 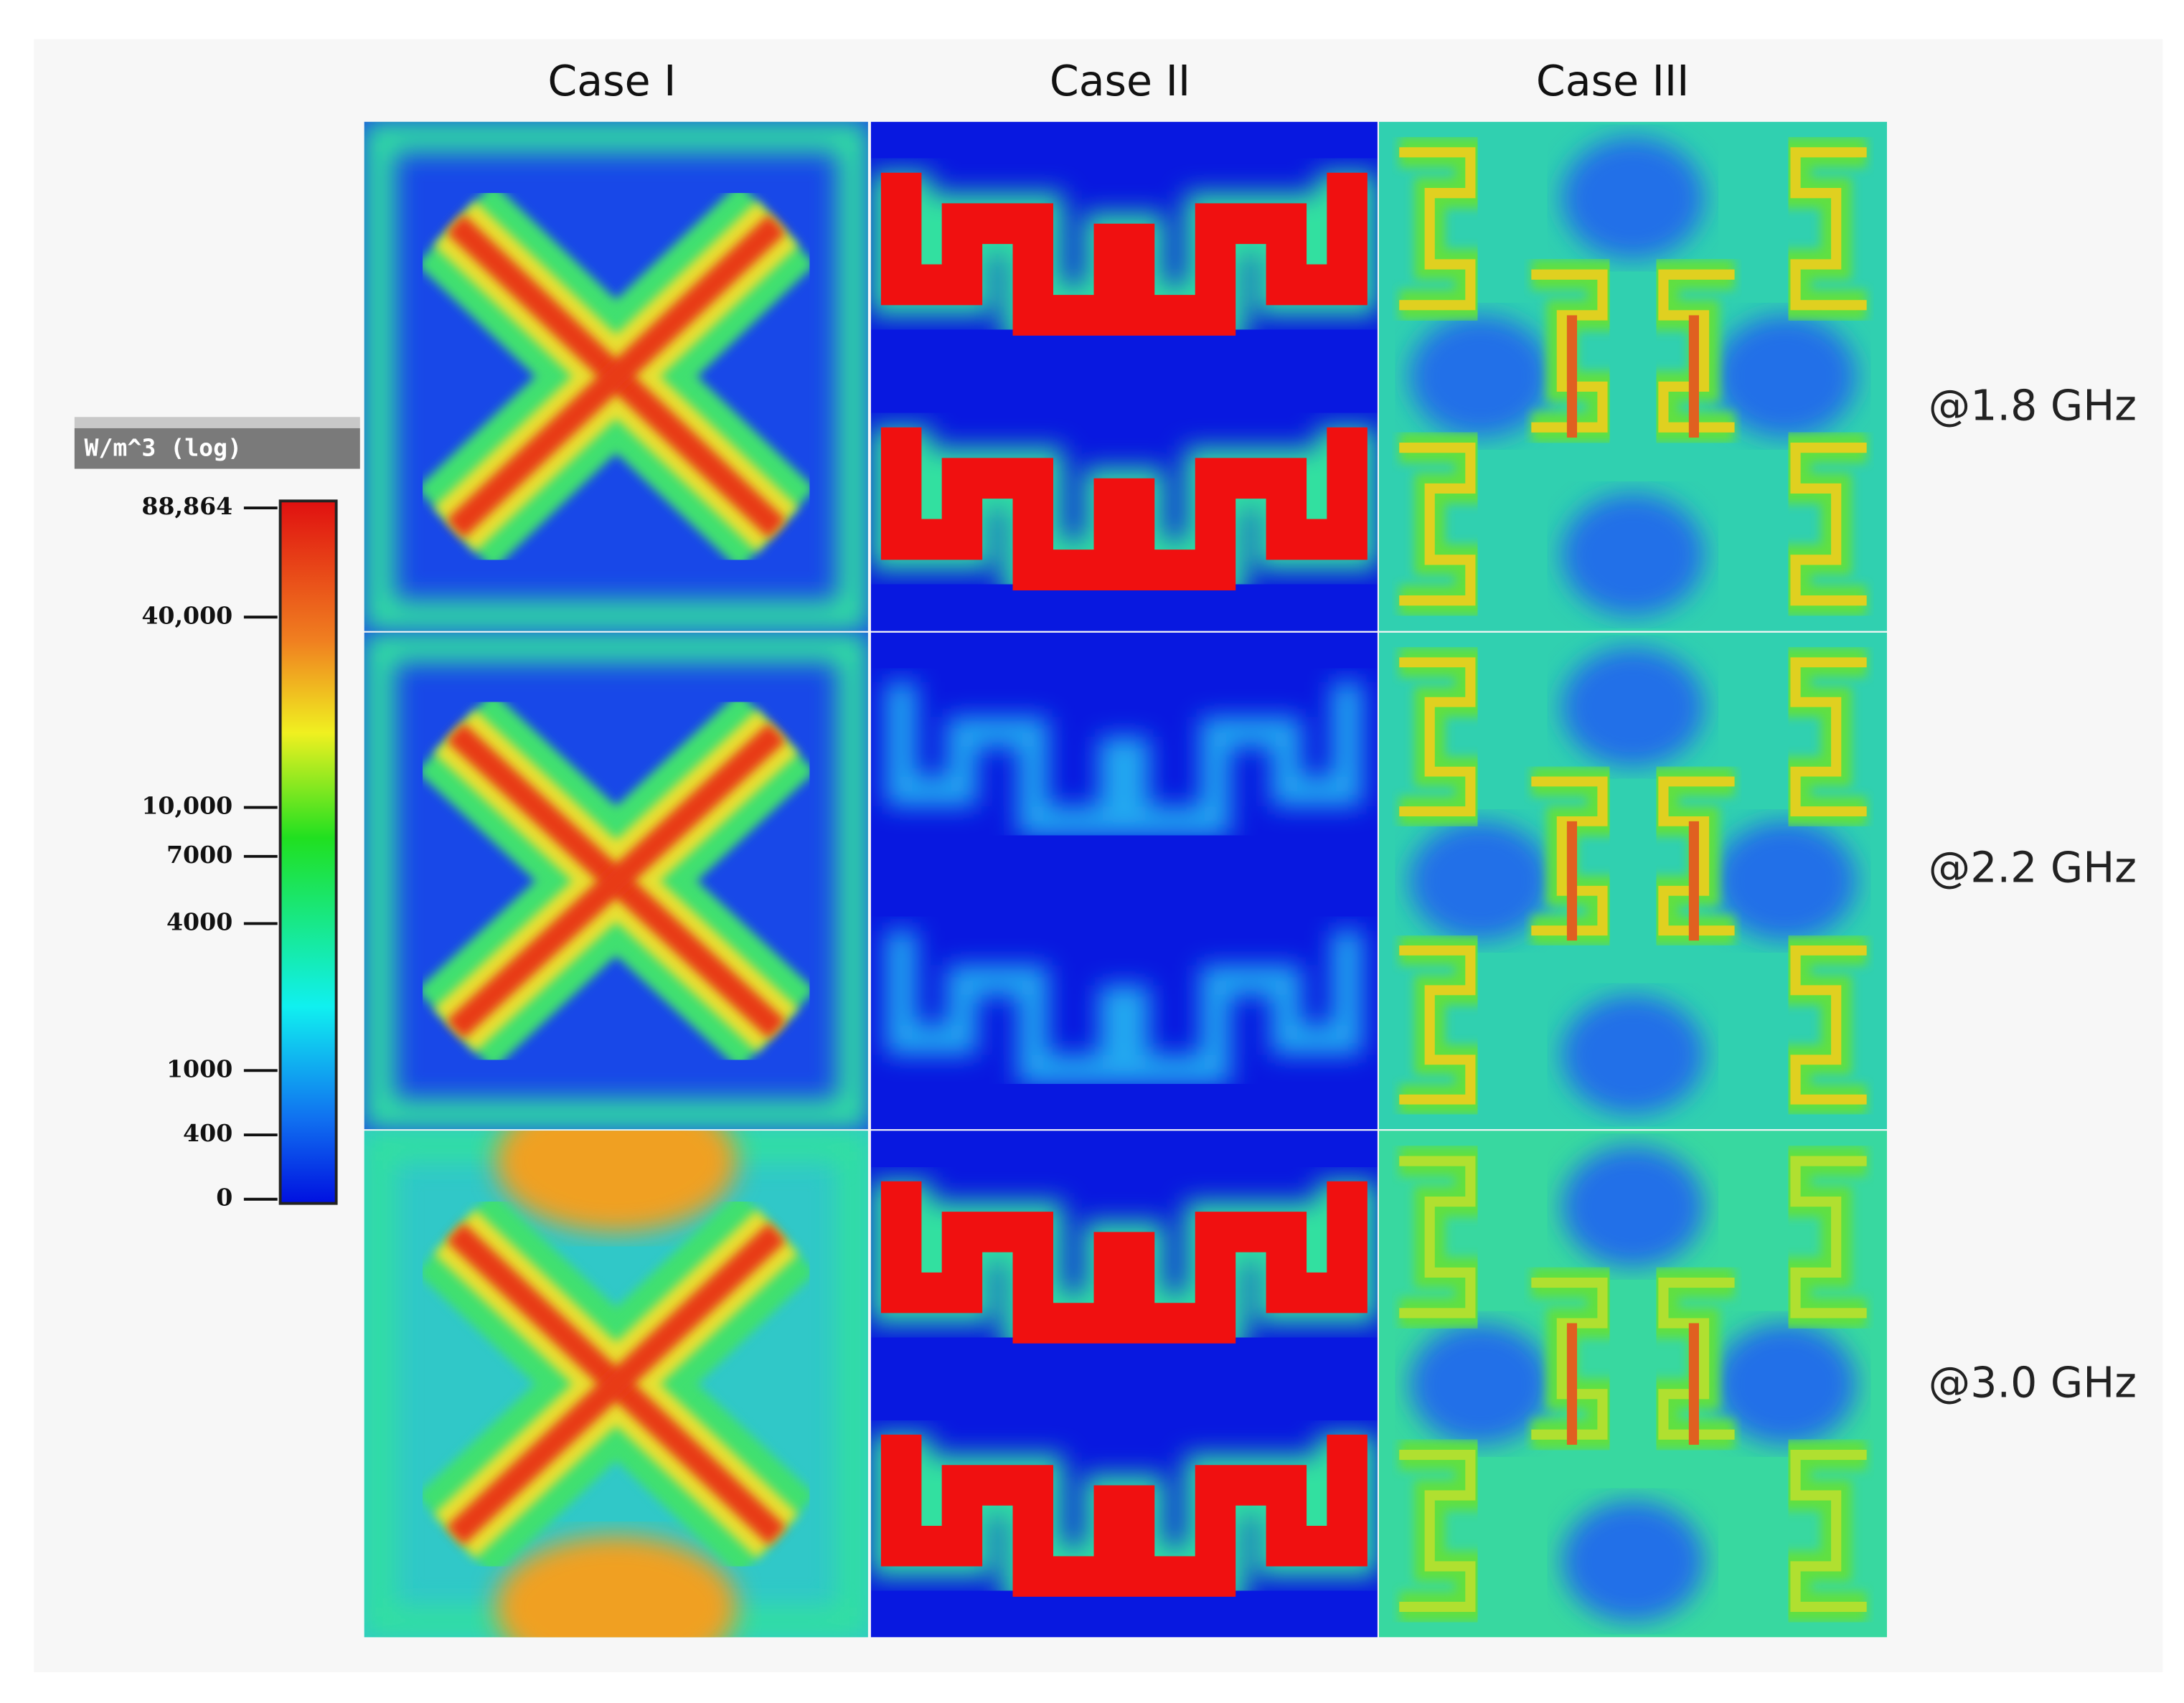 I want to click on colorbar-tick-label: 400, so click(x=207, y=1133).